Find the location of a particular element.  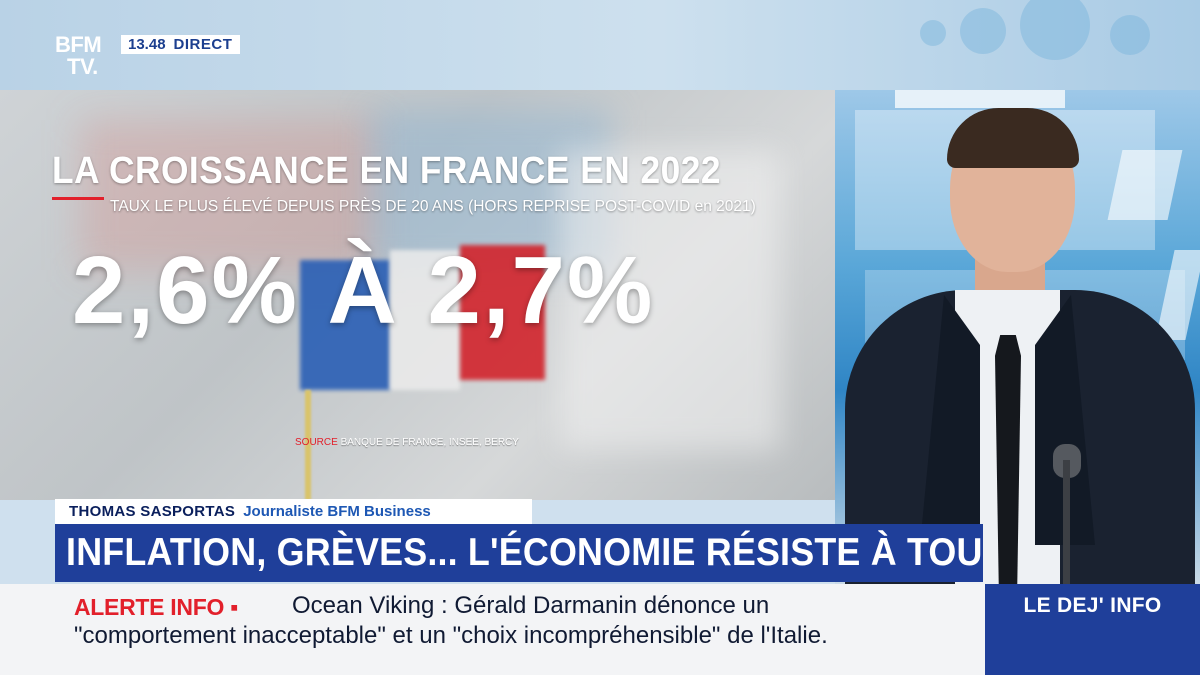

speaker-role: Journaliste BFM Business is located at coordinates (337, 511).